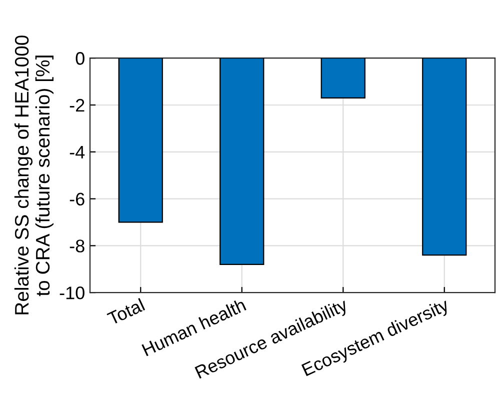 The height and width of the screenshot is (415, 500). What do you see at coordinates (80, 58) in the screenshot?
I see `y-tick-label: 0` at bounding box center [80, 58].